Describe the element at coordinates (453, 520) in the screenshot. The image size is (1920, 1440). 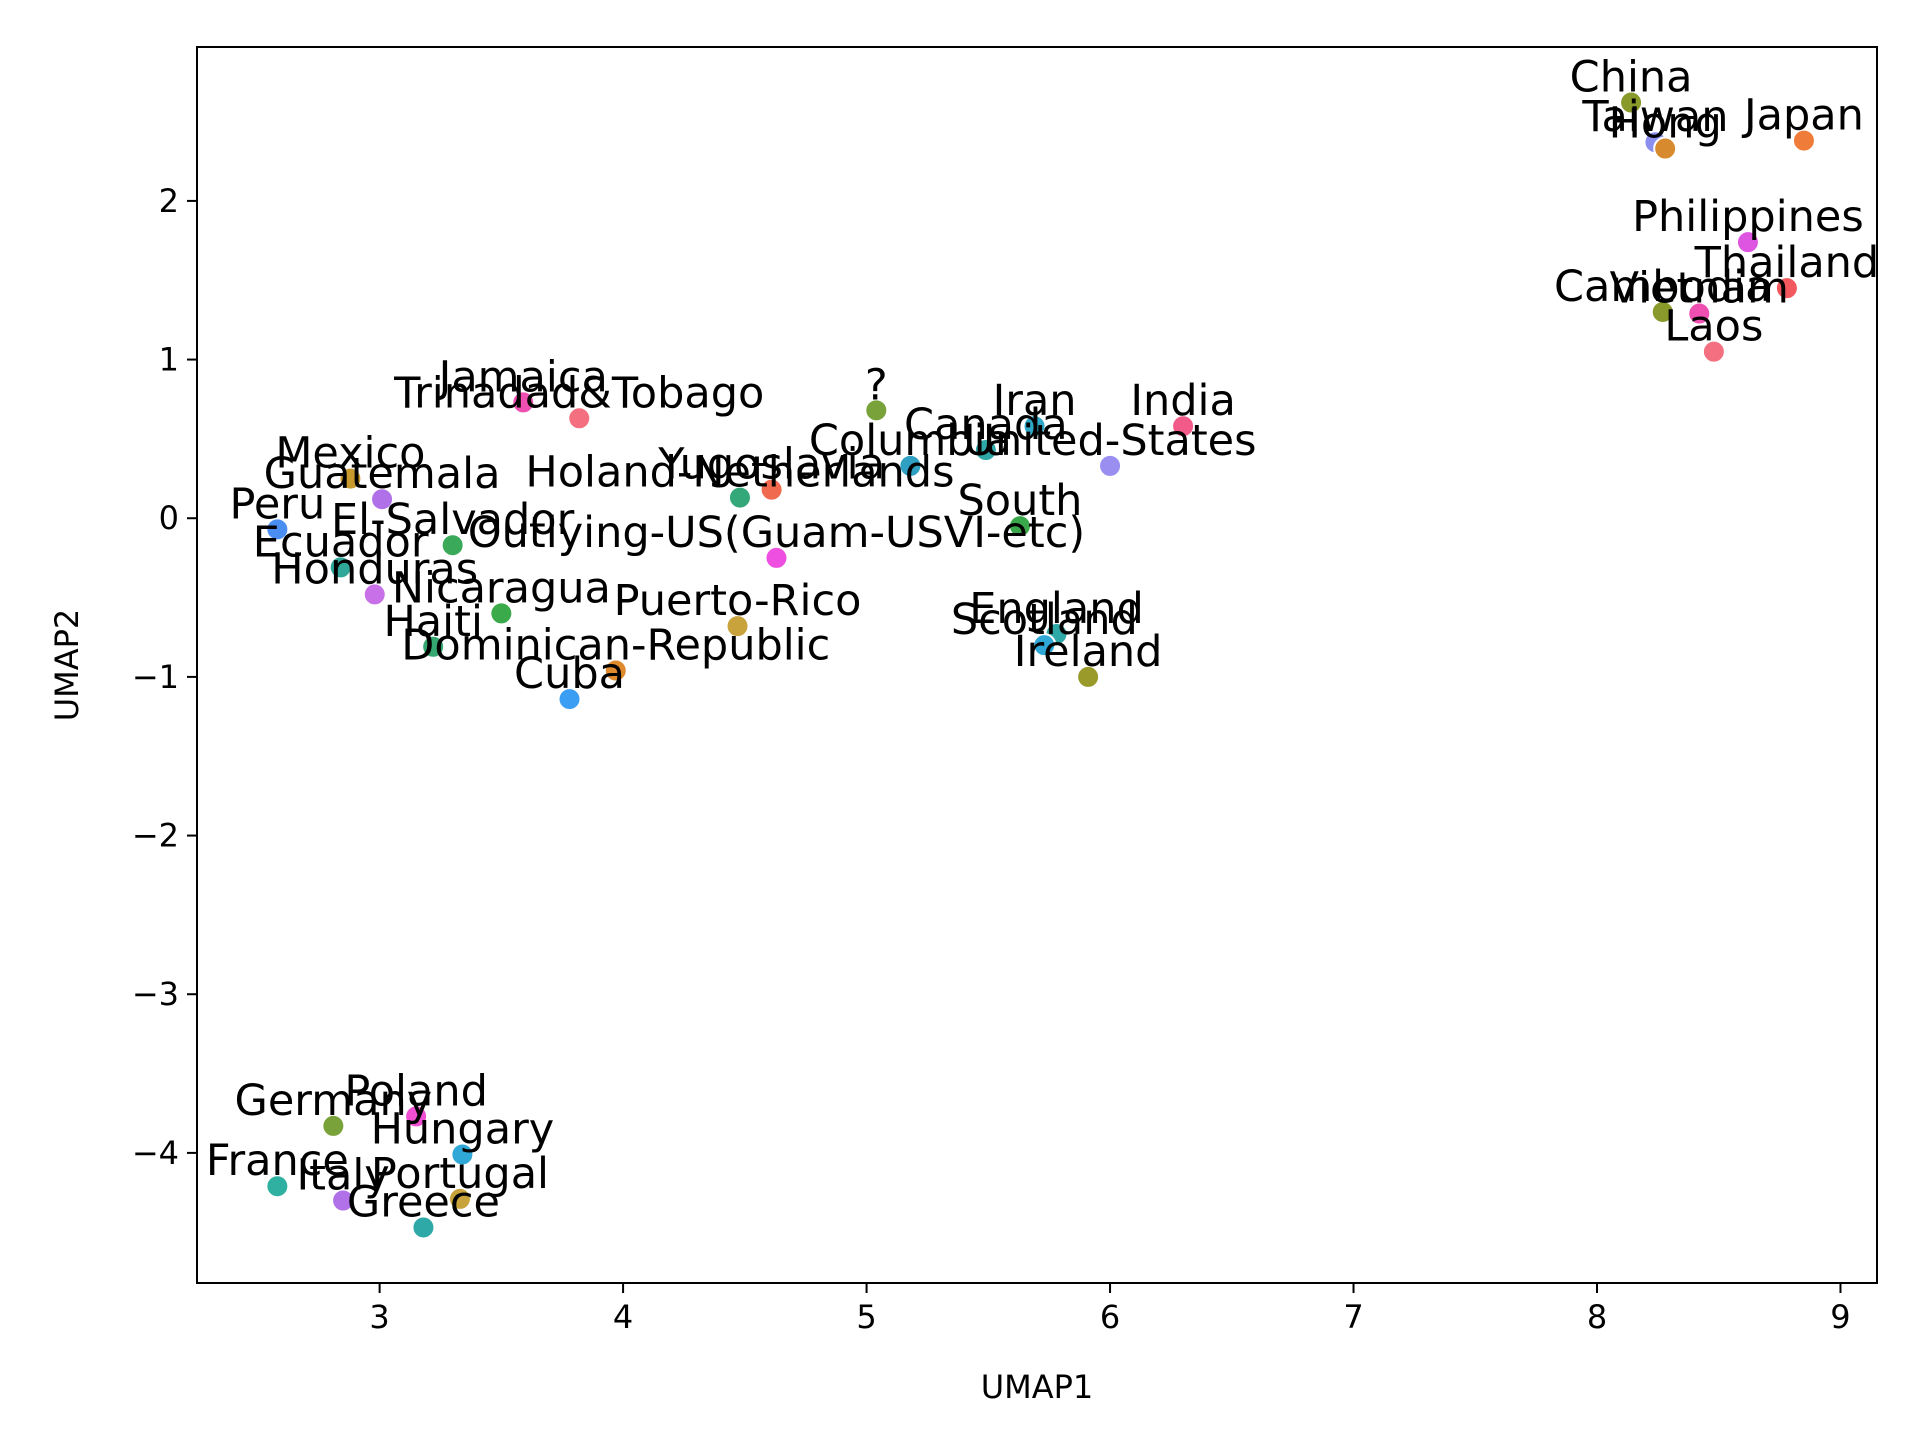
I see `point-label: El-Salvador` at that location.